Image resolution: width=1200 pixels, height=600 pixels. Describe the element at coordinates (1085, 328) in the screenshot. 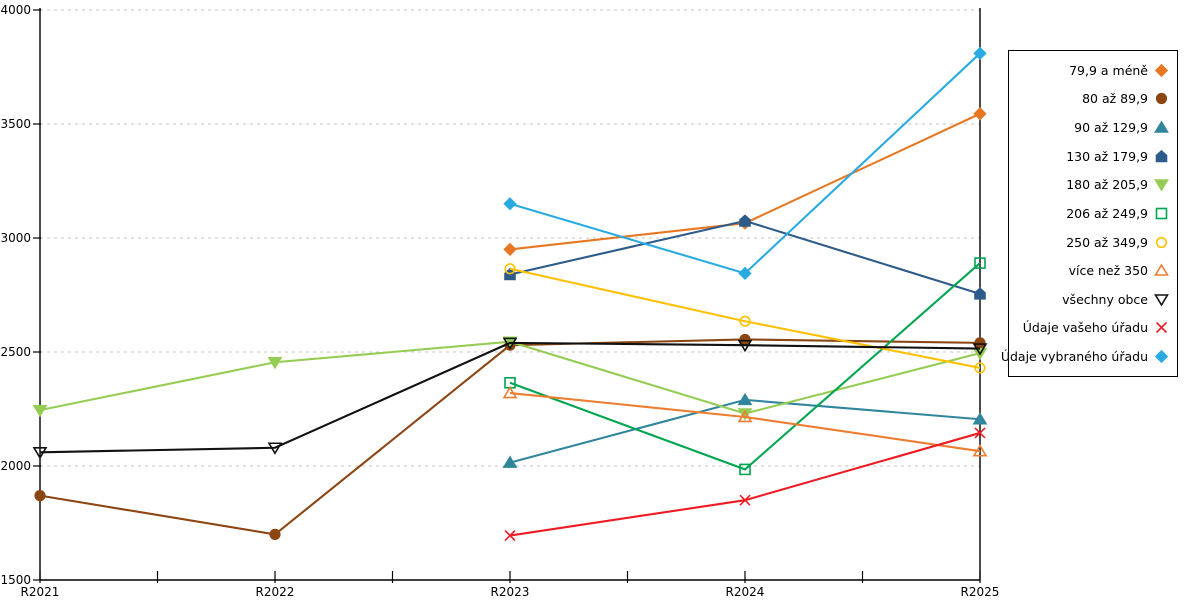

I see `legend-label: Údaje vašeho úřadu` at that location.